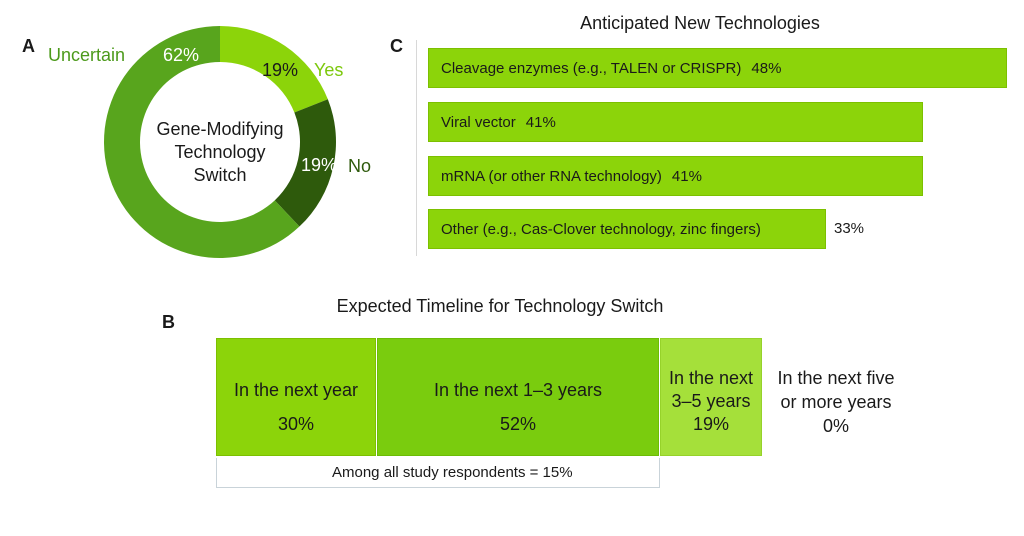 The image size is (1024, 536). I want to click on timeline-value-next-year: 30%, so click(296, 424).